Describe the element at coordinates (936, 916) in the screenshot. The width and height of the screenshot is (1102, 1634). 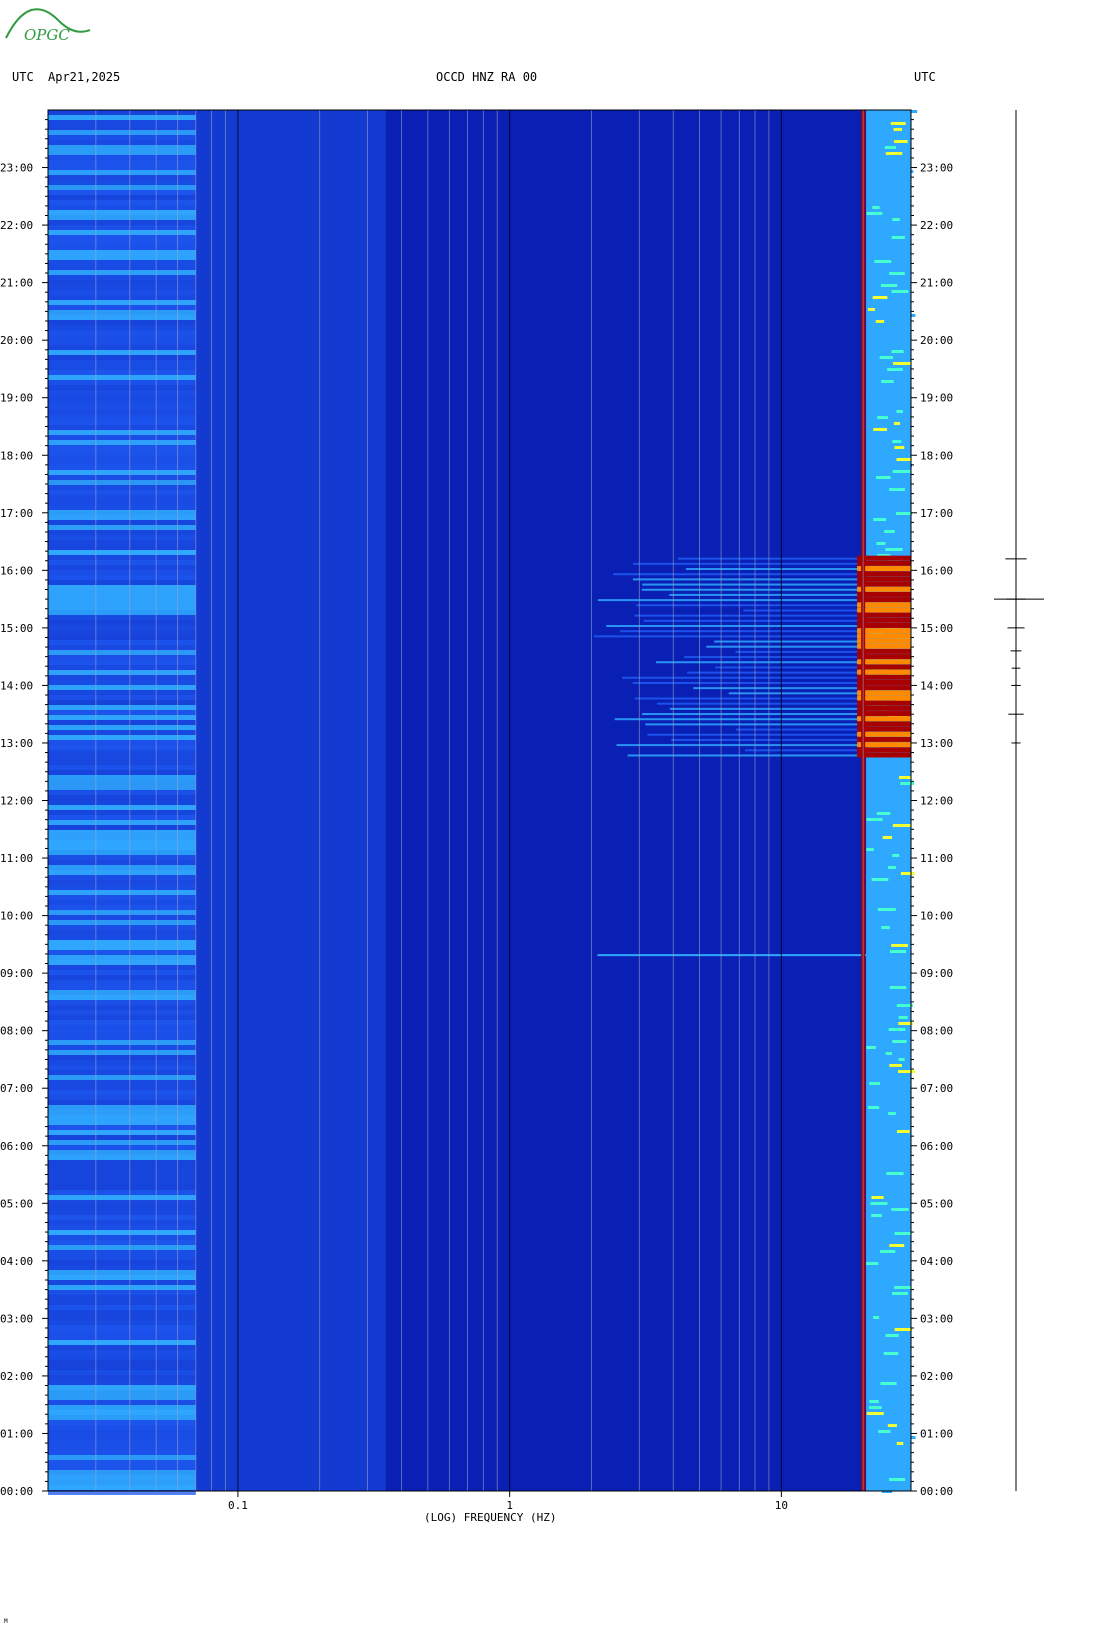
I see `y-tick-label-right: 10:00` at that location.